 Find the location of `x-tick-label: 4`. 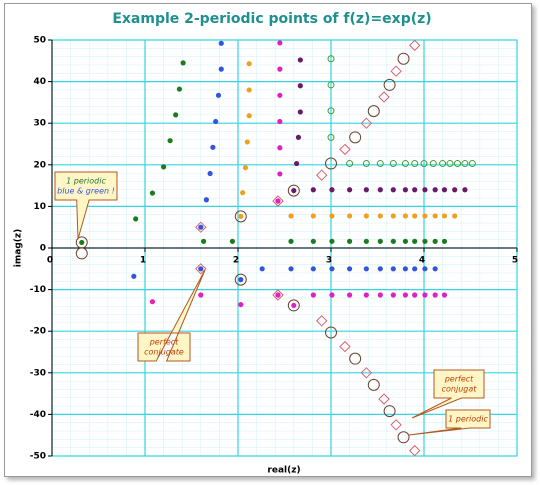

x-tick-label: 4 is located at coordinates (422, 261).